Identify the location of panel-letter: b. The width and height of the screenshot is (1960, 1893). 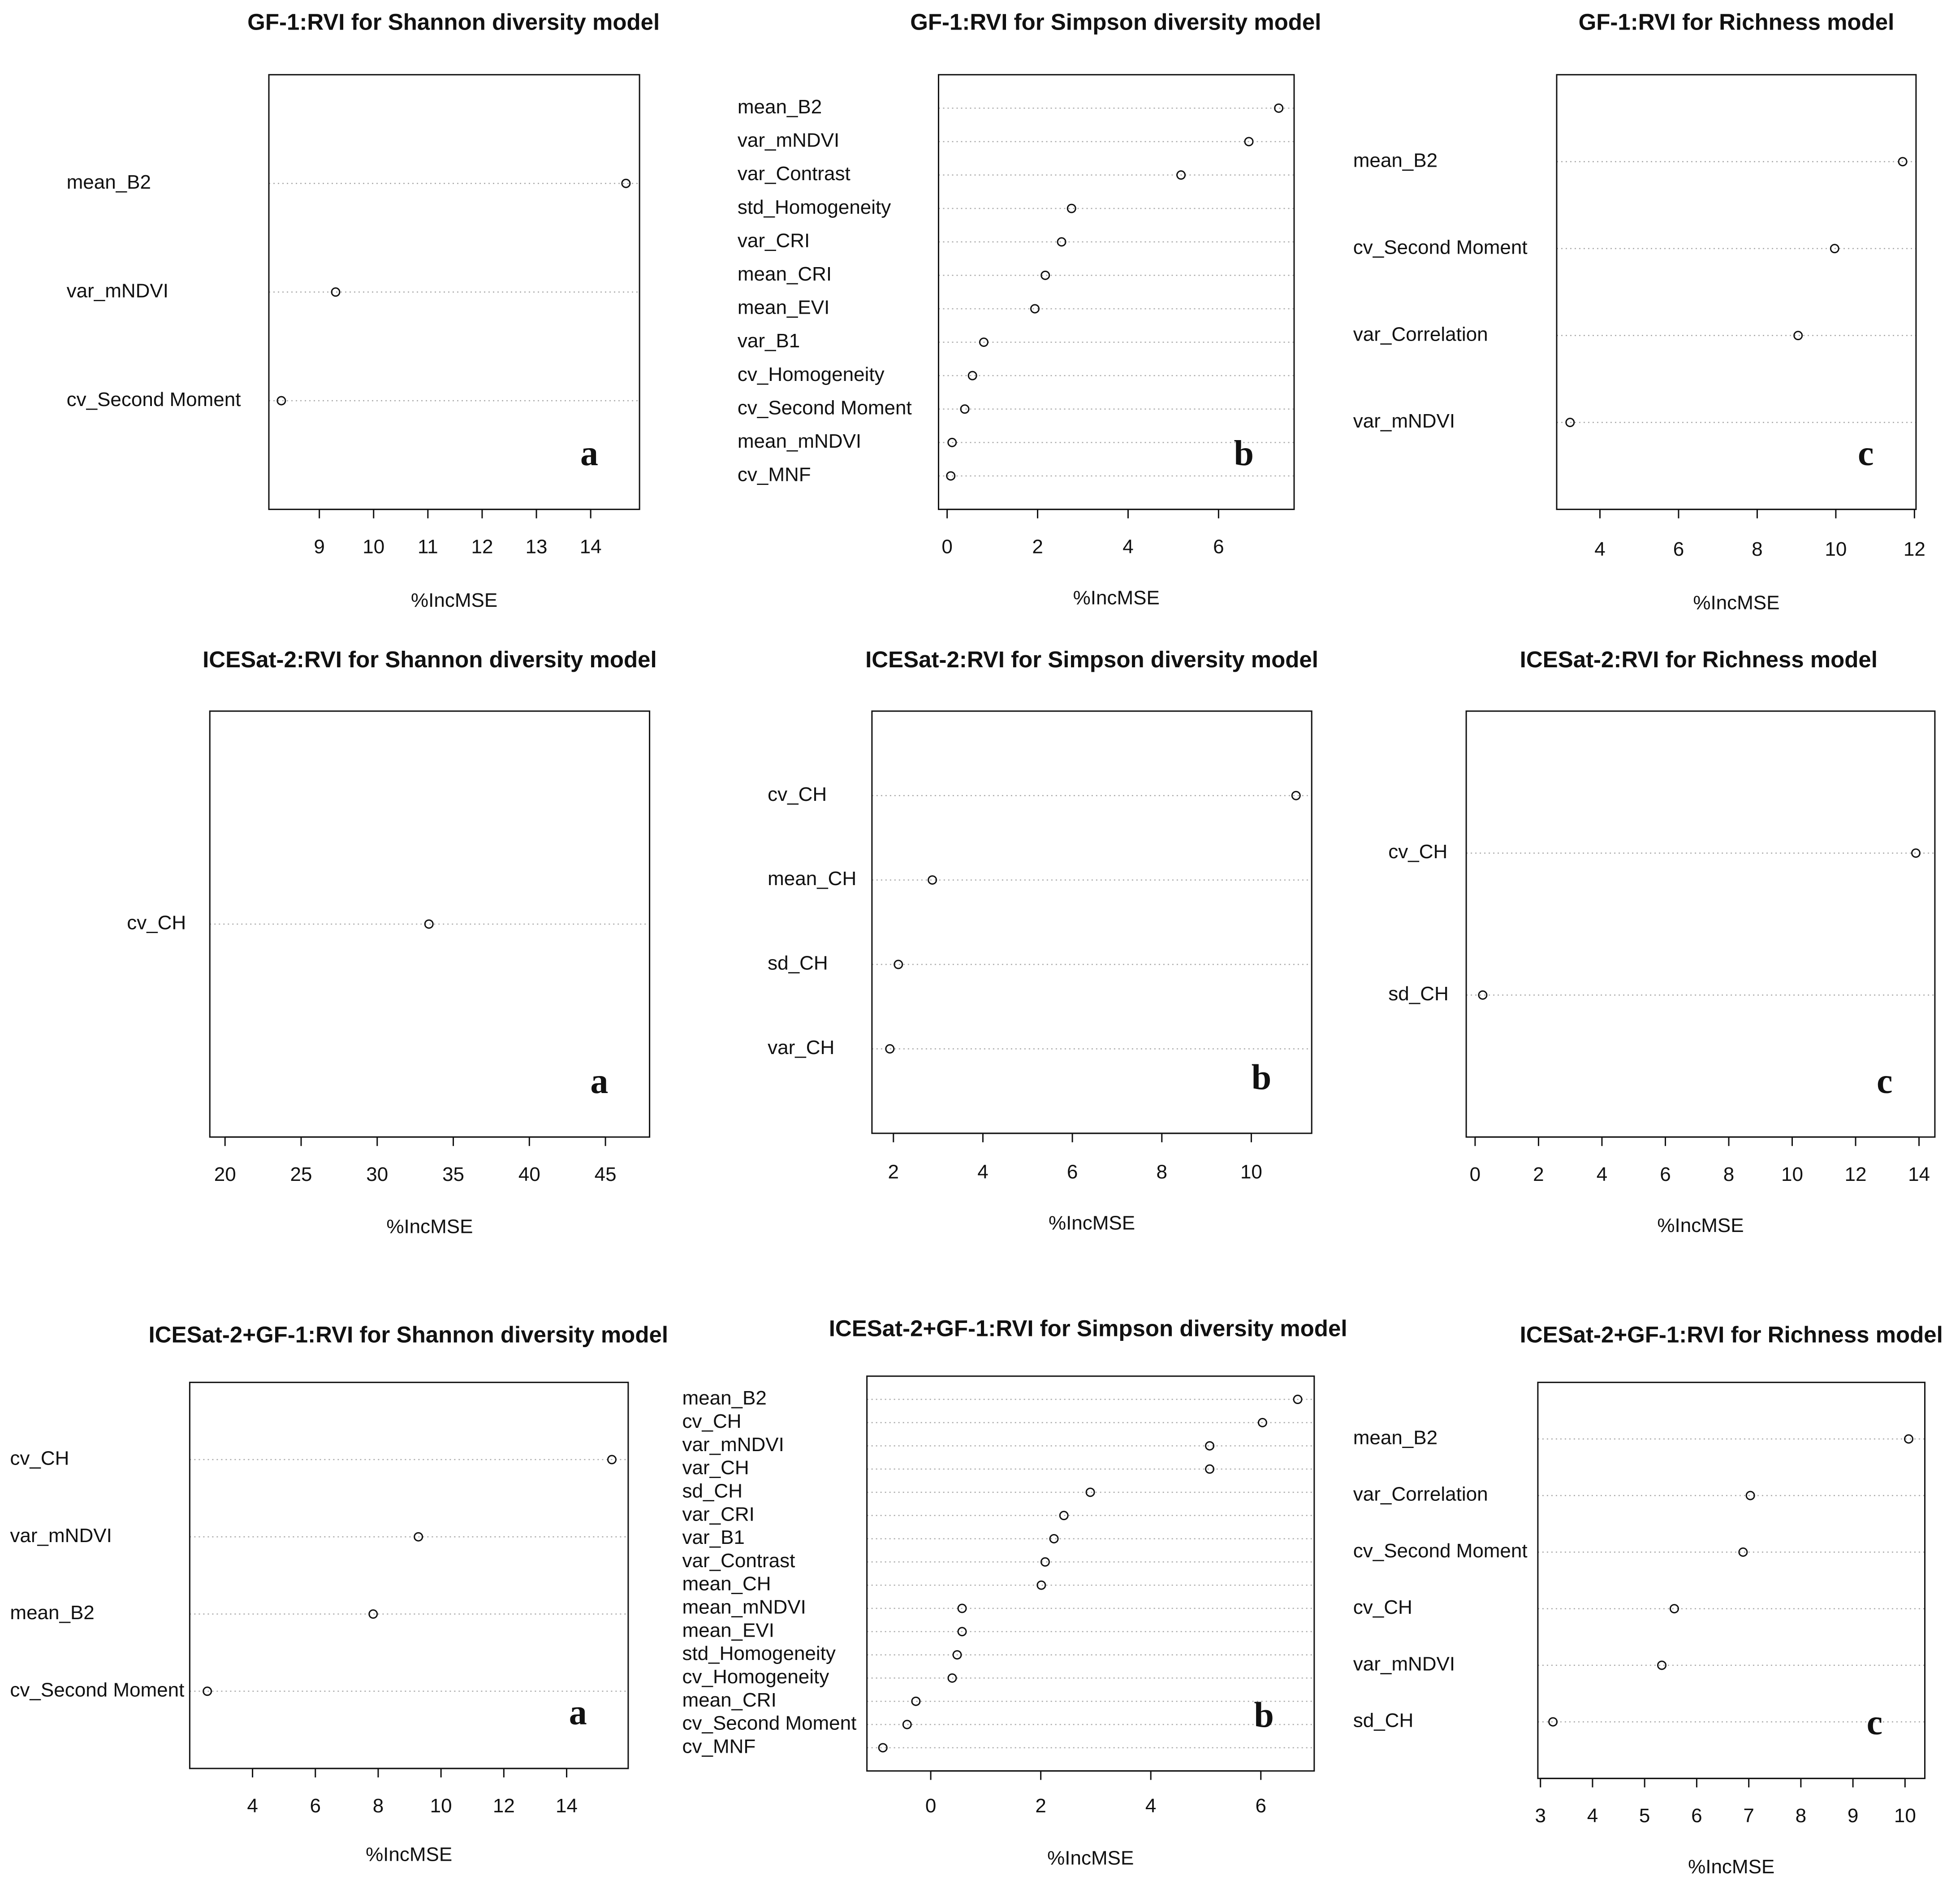
(1262, 1077).